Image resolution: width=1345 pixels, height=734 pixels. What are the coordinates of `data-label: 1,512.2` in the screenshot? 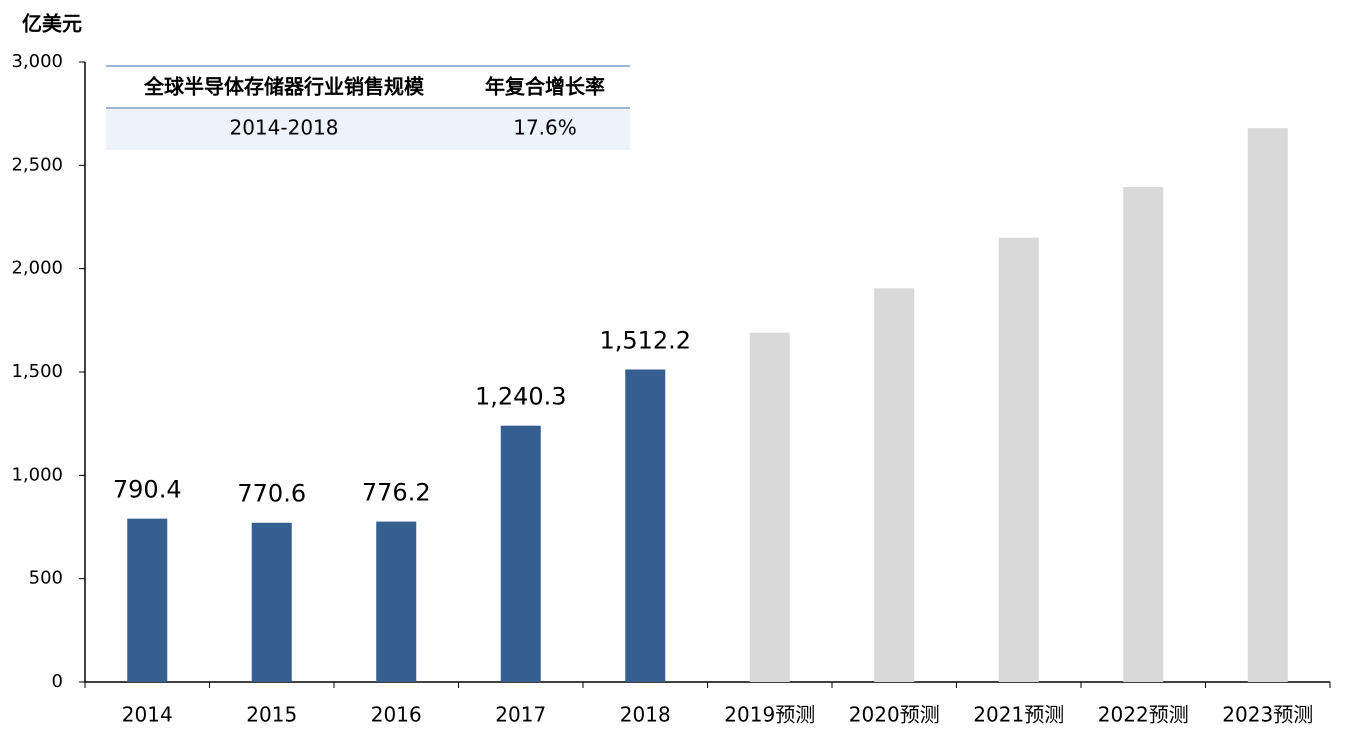 It's located at (645, 340).